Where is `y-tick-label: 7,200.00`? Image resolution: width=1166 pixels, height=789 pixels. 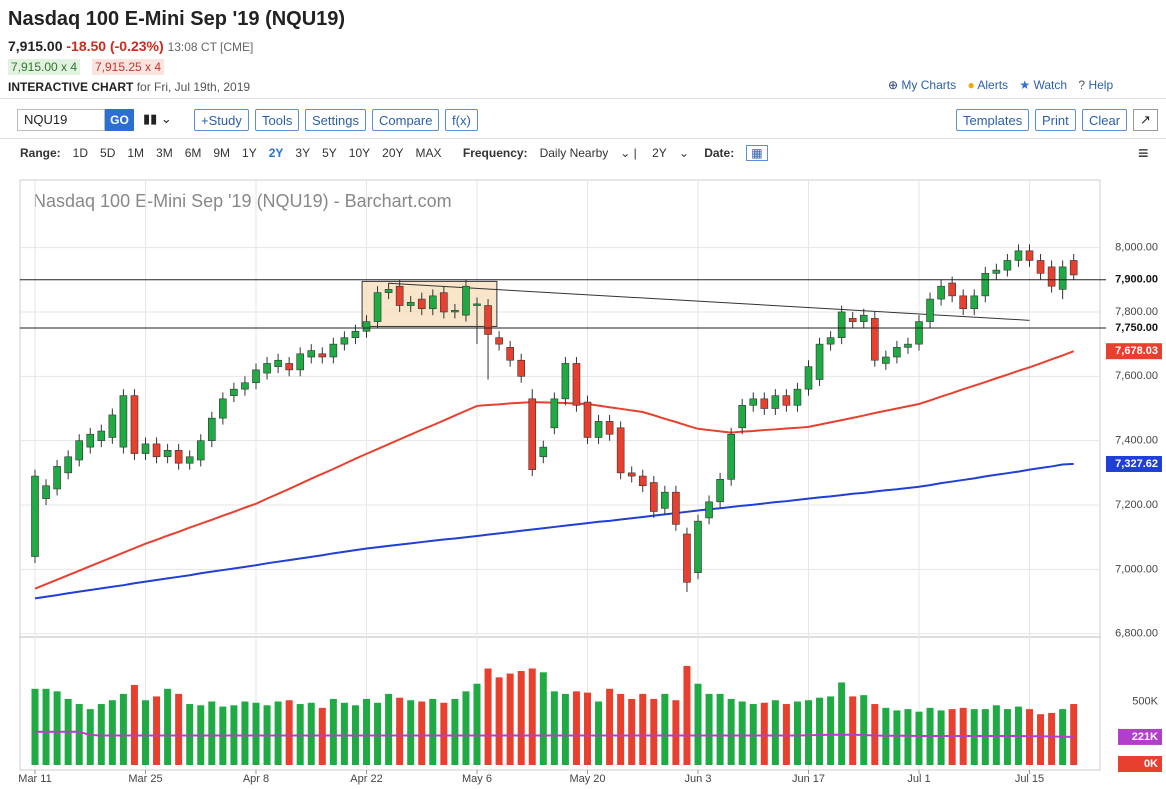 y-tick-label: 7,200.00 is located at coordinates (1136, 505).